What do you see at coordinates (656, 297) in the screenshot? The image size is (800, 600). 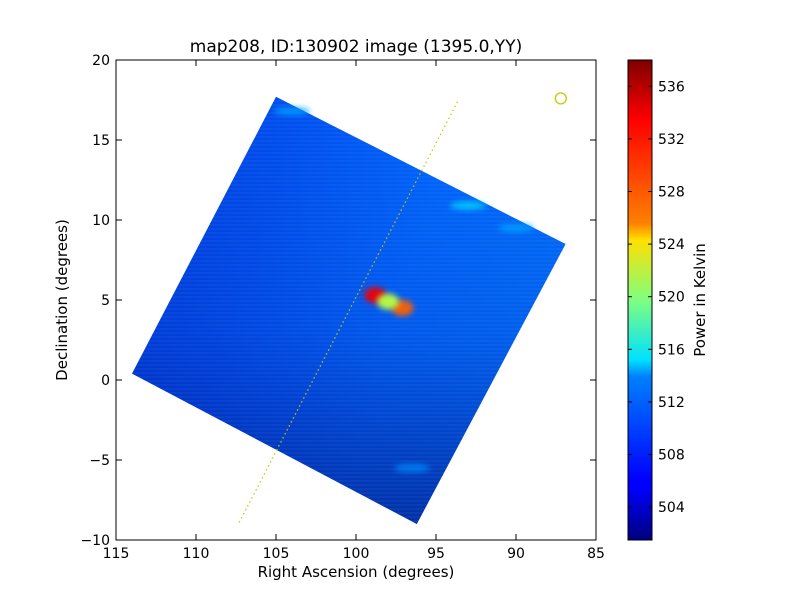 I see `colorbar-ticks: 504 508 512 516 520 524 528 532 536` at bounding box center [656, 297].